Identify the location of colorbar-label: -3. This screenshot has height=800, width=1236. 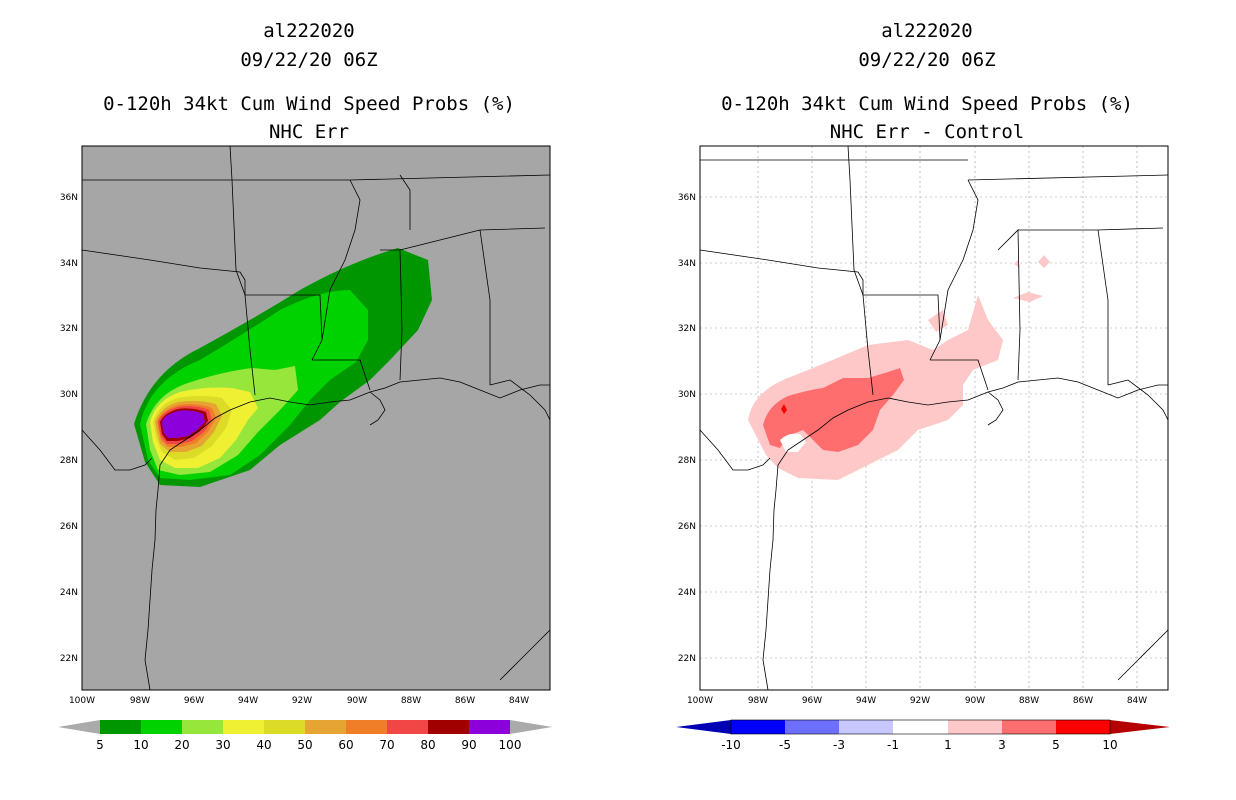
(839, 745).